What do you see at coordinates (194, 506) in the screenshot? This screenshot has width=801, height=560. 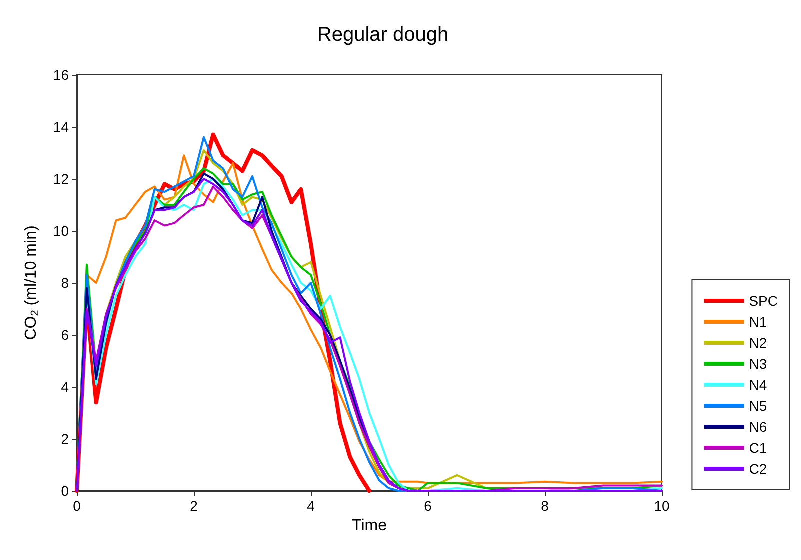 I see `x-tick-label: 2` at bounding box center [194, 506].